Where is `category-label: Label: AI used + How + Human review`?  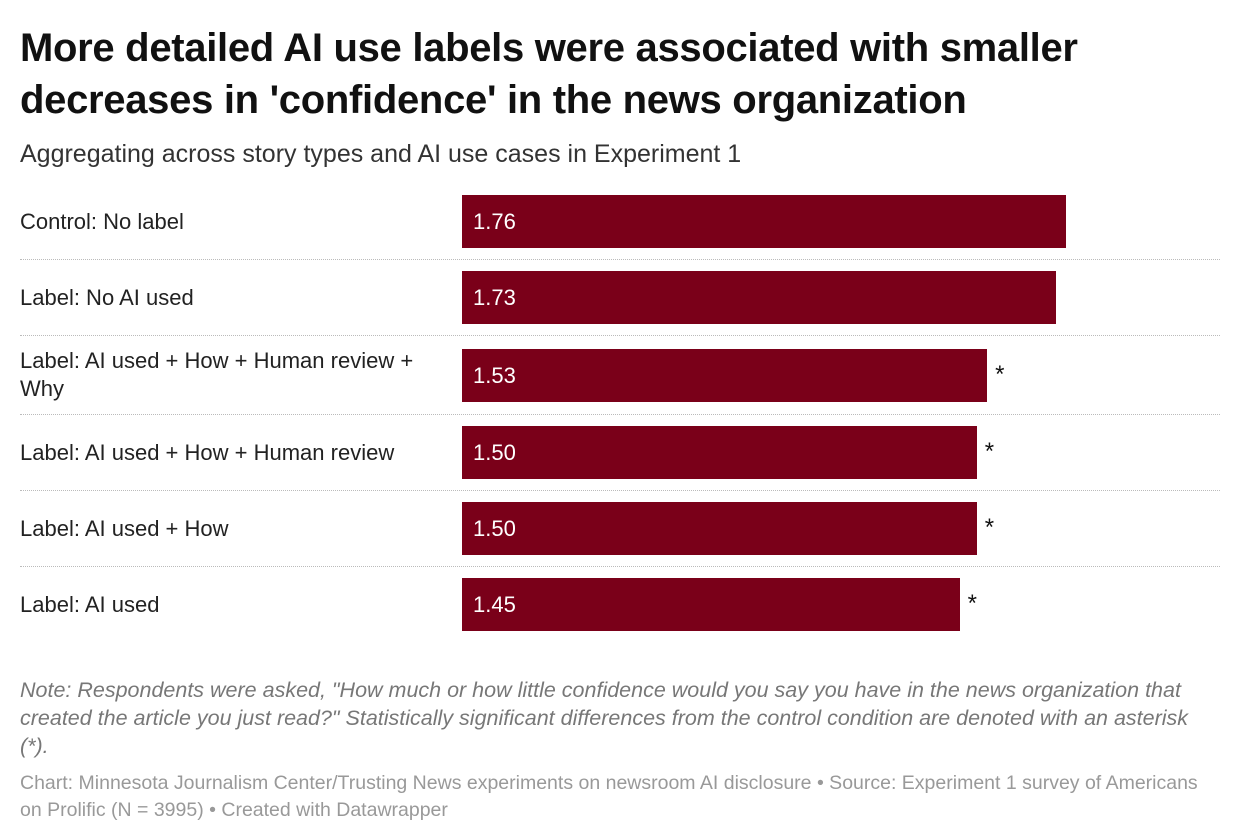
category-label: Label: AI used + How + Human review is located at coordinates (207, 452).